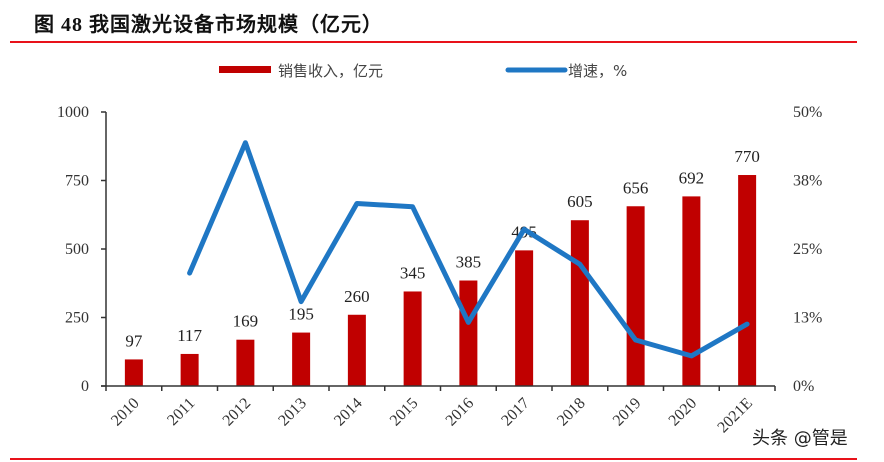 The width and height of the screenshot is (884, 462). Describe the element at coordinates (357, 296) in the screenshot. I see `bar-value-label: 260` at that location.